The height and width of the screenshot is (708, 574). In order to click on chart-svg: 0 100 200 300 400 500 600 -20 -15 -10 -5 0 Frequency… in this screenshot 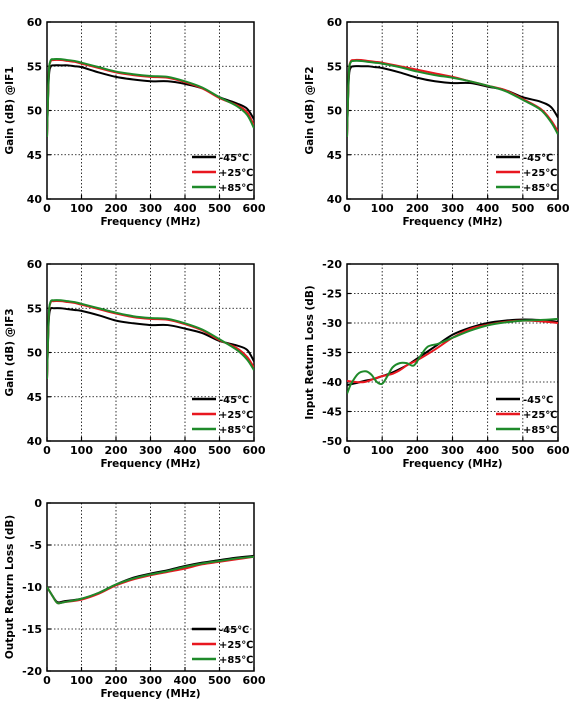, I will do `click(135, 598)`.